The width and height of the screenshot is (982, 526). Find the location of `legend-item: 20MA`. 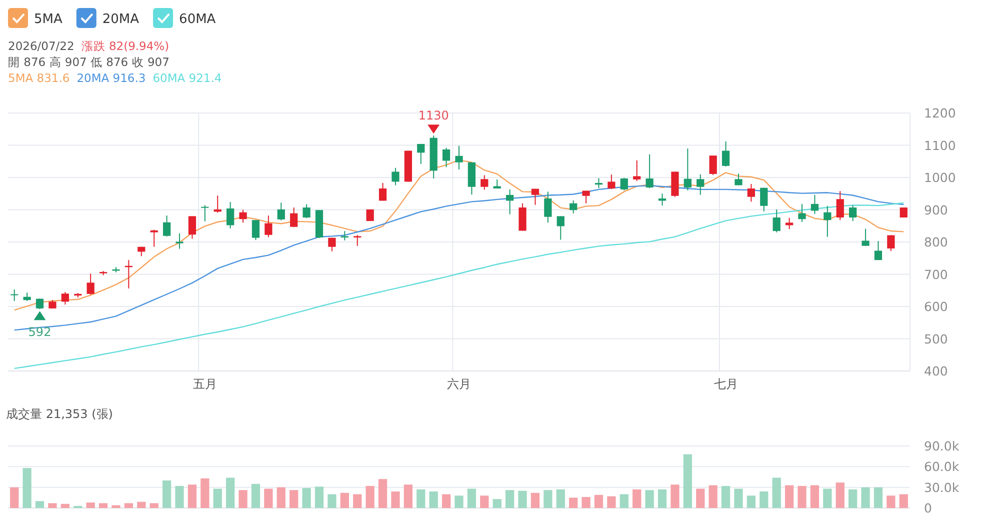

legend-item: 20MA is located at coordinates (108, 18).